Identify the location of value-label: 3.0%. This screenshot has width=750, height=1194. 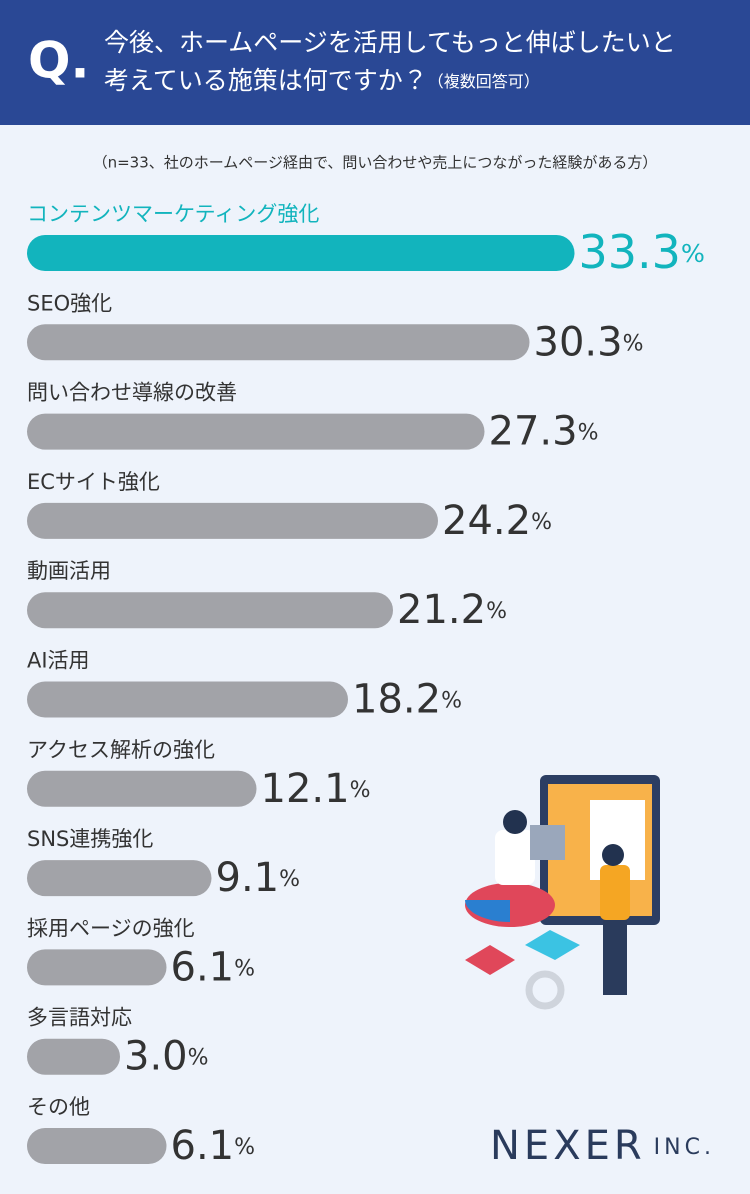
(166, 1057).